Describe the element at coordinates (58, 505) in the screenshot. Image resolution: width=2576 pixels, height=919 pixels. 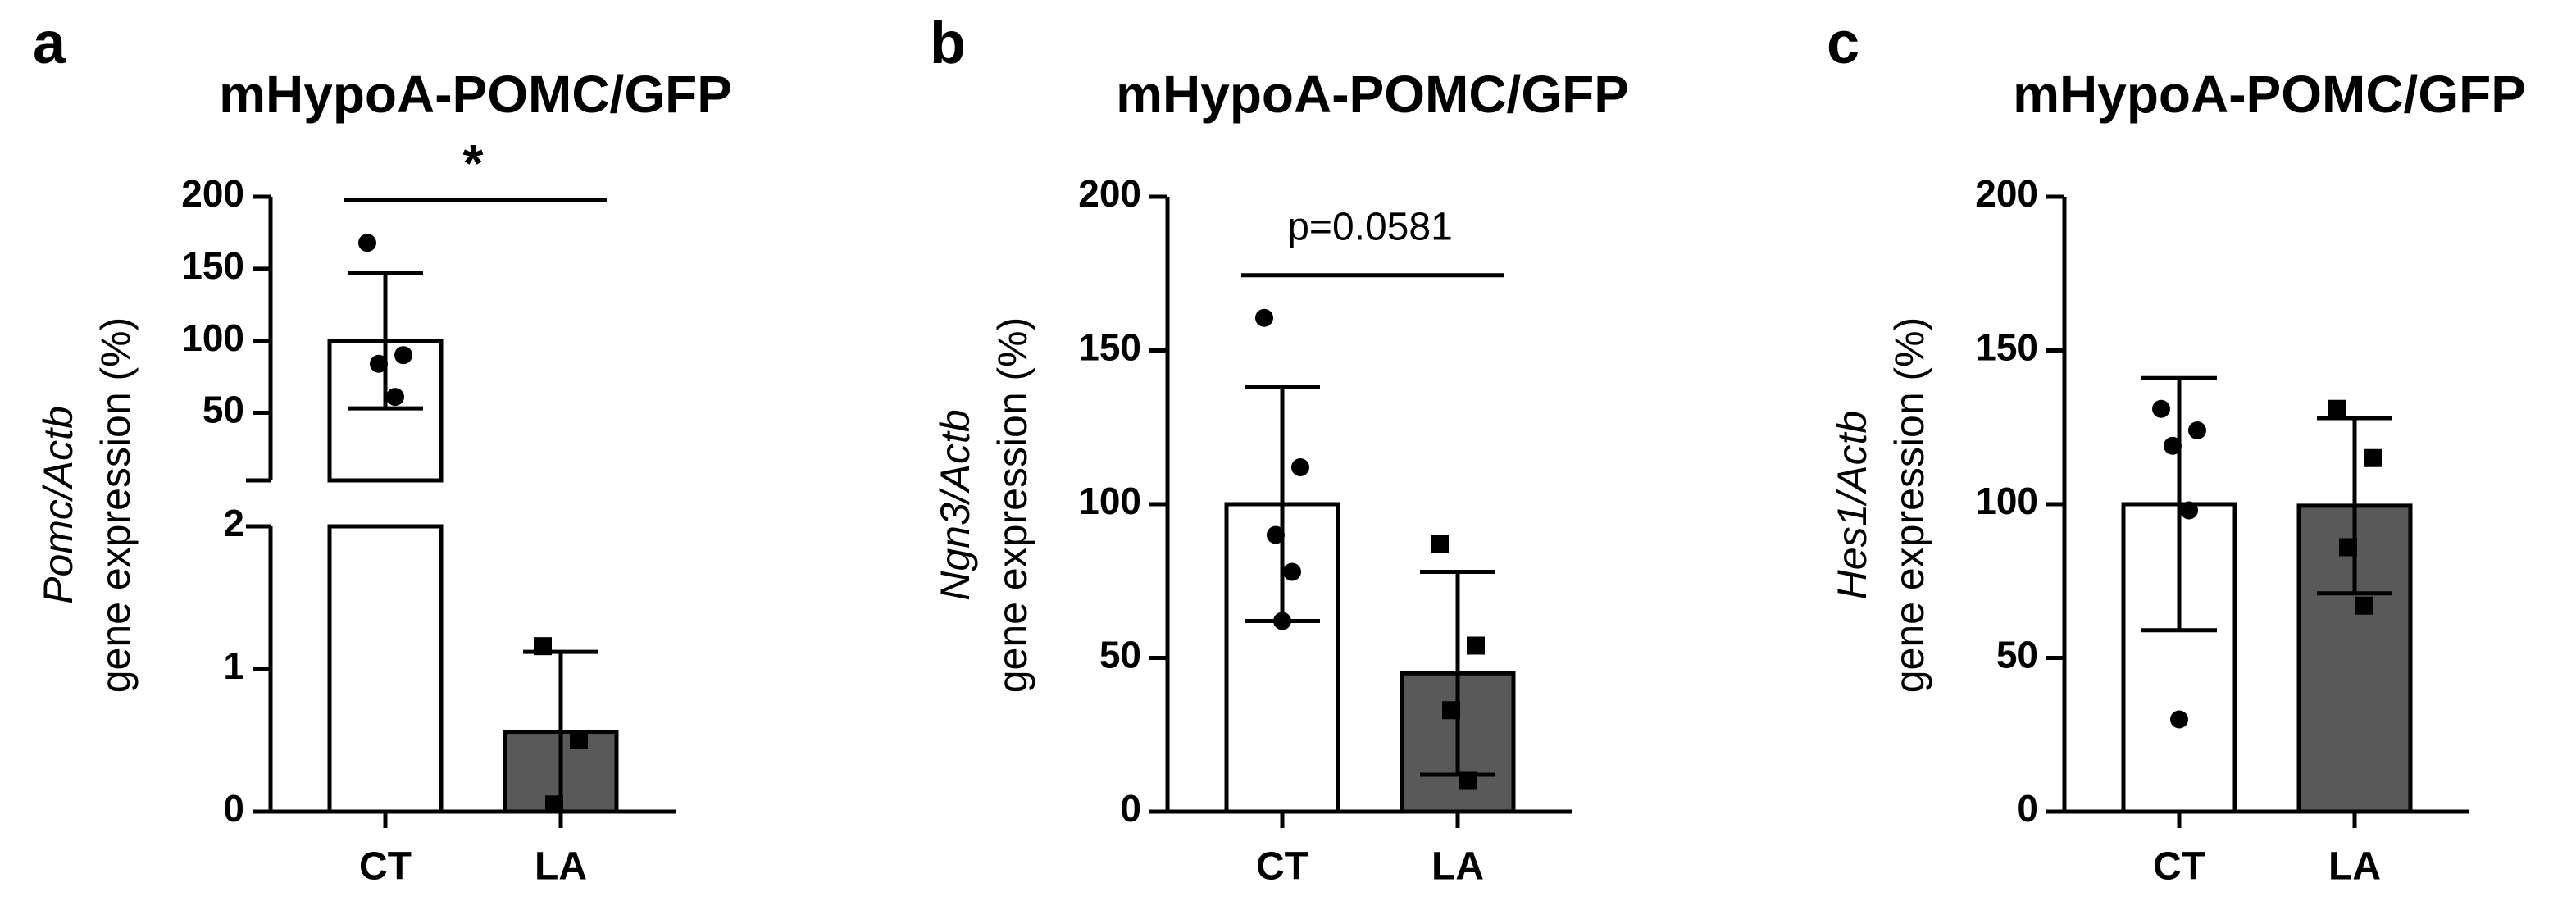
I see `y-axis-label-gene: Pomc/Actb` at that location.